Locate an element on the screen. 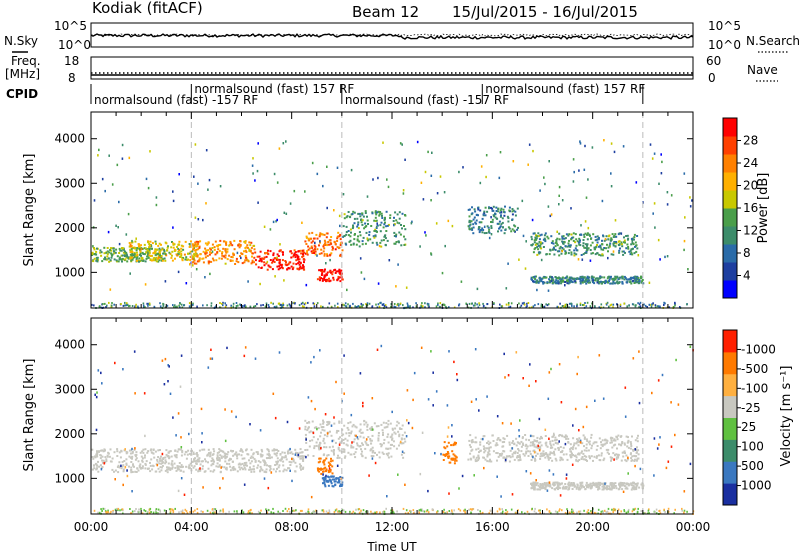 Image resolution: width=800 pixels, height=554 pixels. colorbar-swatch is located at coordinates (730, 289).